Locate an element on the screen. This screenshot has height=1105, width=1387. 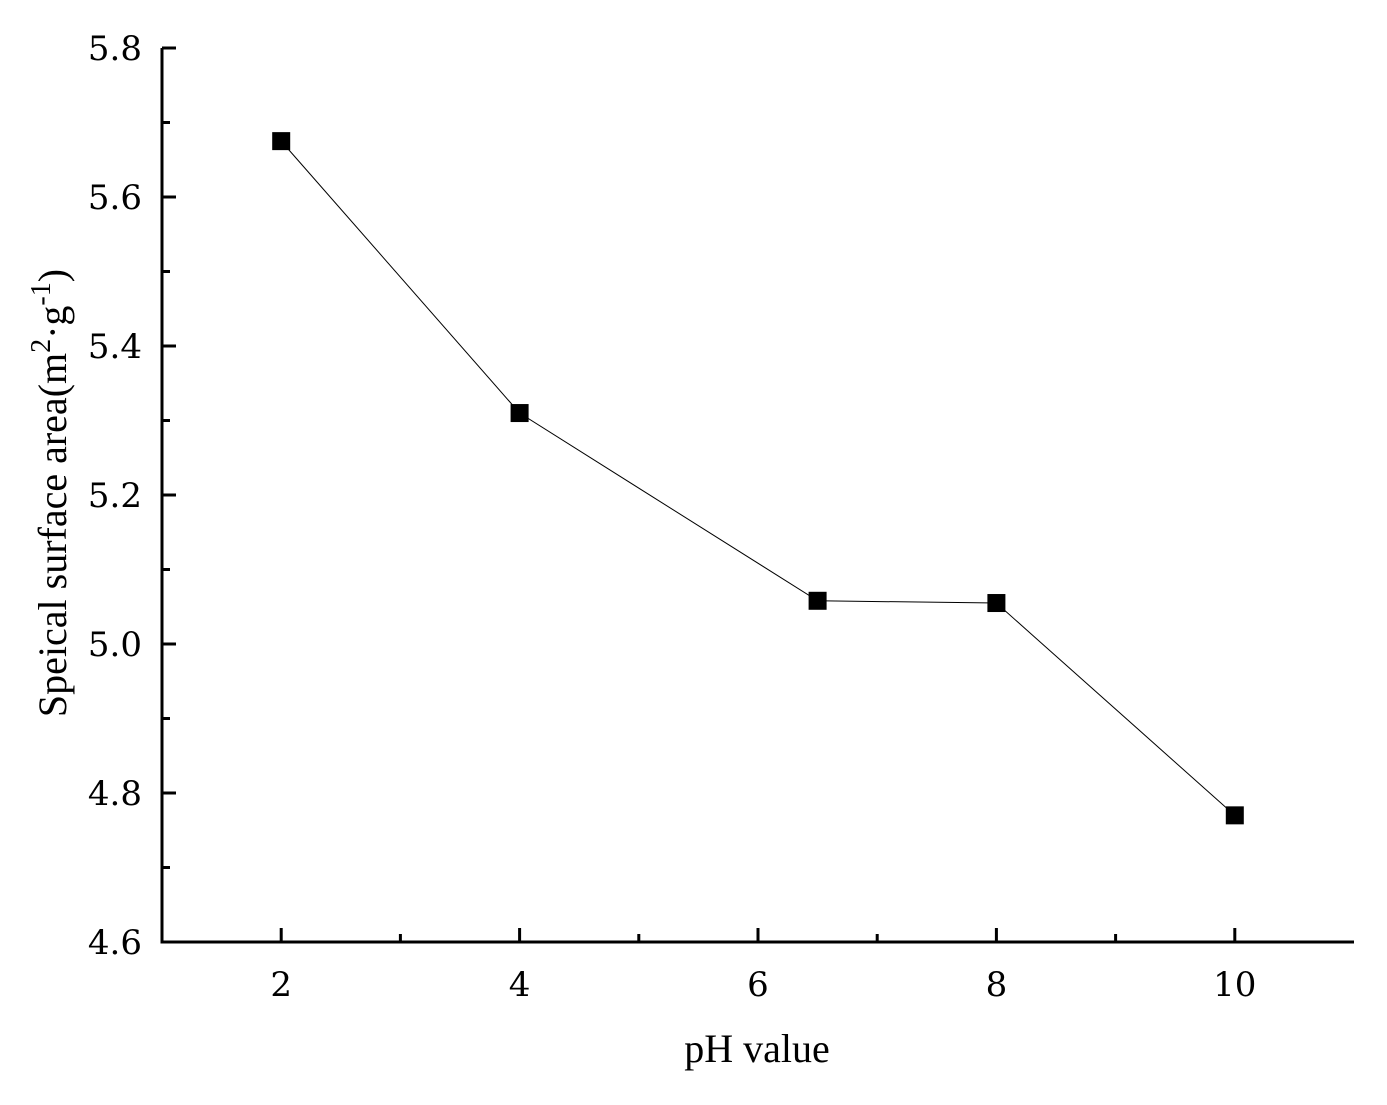
x-tick-label: 2 is located at coordinates (281, 985).